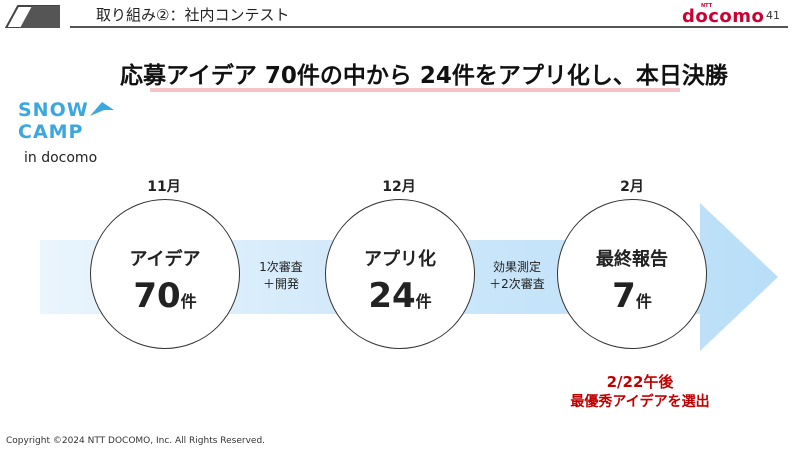 The width and height of the screenshot is (800, 450). What do you see at coordinates (632, 187) in the screenshot?
I see `stage-month-3: 2月` at bounding box center [632, 187].